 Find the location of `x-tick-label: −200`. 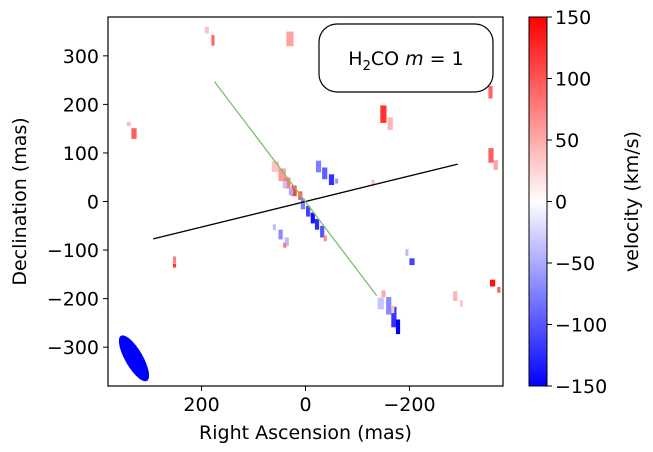

x-tick-label: −200 is located at coordinates (409, 405).